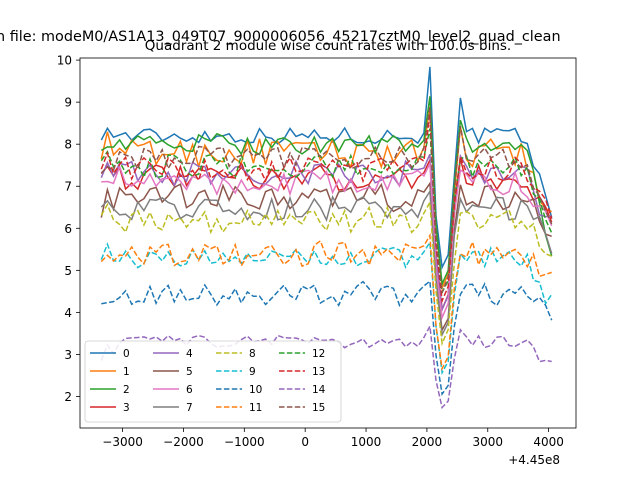 The image size is (640, 480). What do you see at coordinates (252, 372) in the screenshot?
I see `legend-label: 9` at bounding box center [252, 372].